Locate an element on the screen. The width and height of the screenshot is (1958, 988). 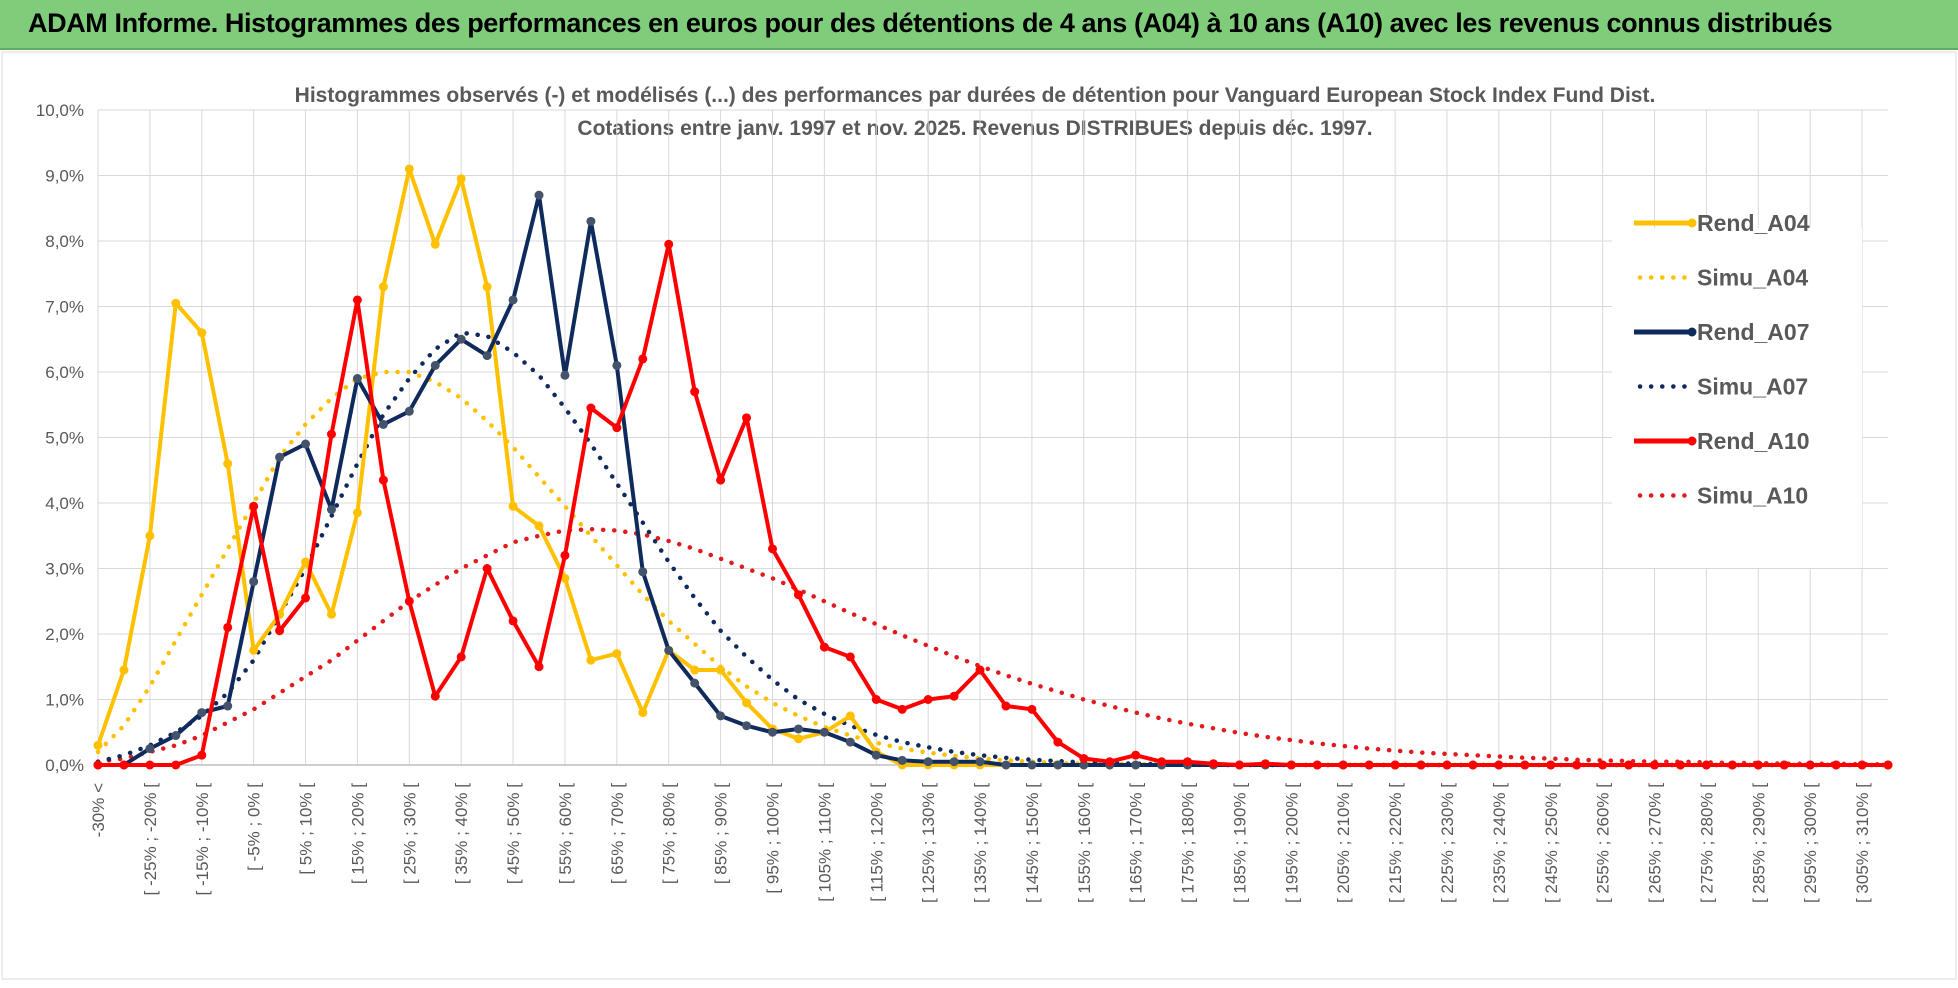
x-tick-label: [ 25% ; 30% [ is located at coordinates (409, 833).